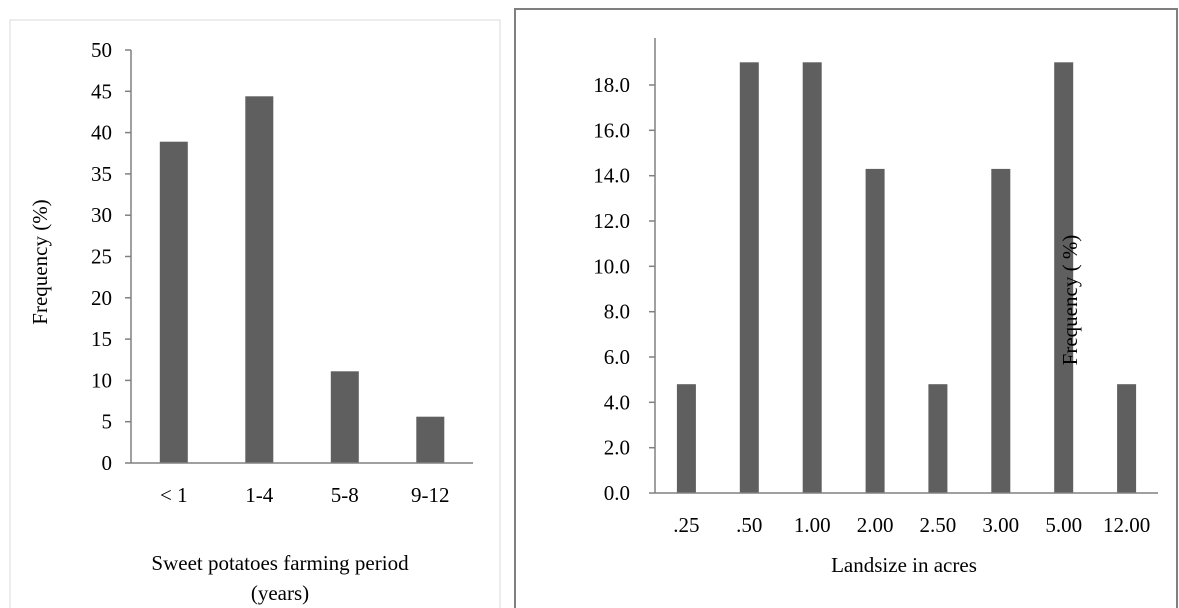 The width and height of the screenshot is (1179, 608). What do you see at coordinates (101, 298) in the screenshot?
I see `y-tick-label: 20` at bounding box center [101, 298].